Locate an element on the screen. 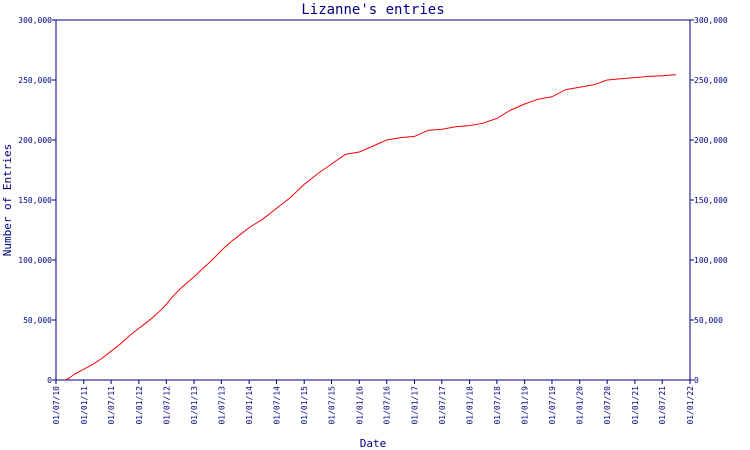 The width and height of the screenshot is (750, 450). y-tick-label-right: 300,000 is located at coordinates (711, 20).